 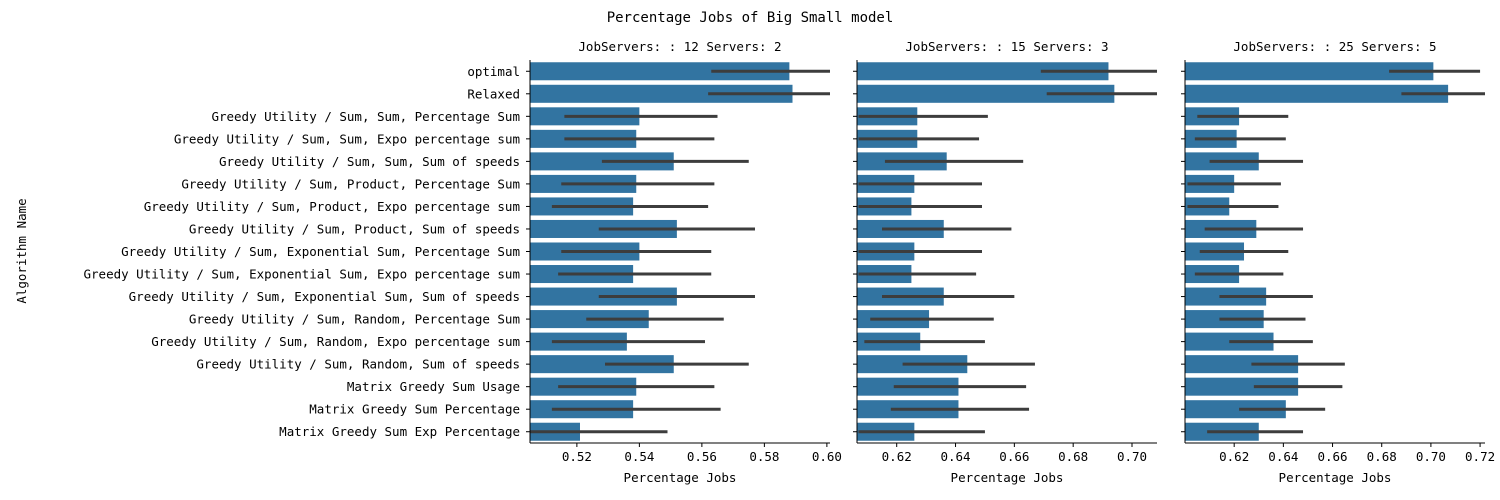 I want to click on figure-title: Percentage Jobs of Big Small model, so click(x=750, y=18).